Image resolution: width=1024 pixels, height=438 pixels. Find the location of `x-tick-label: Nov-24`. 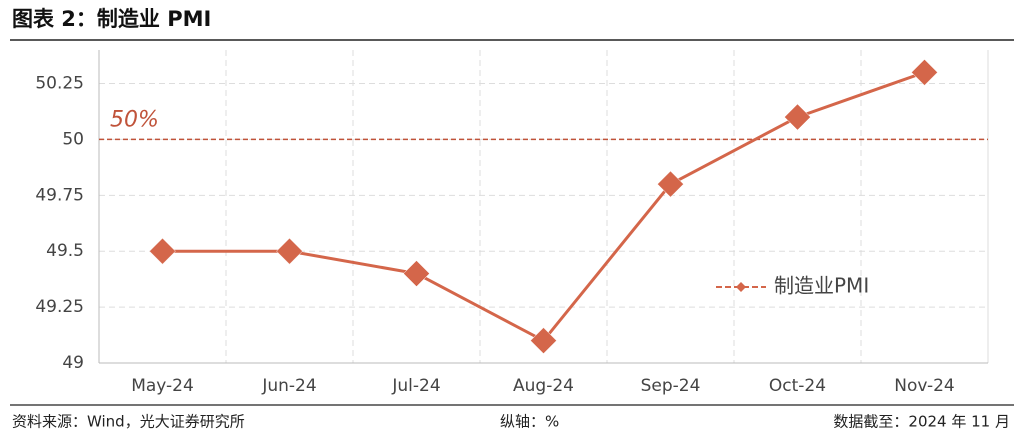

x-tick-label: Nov-24 is located at coordinates (924, 386).